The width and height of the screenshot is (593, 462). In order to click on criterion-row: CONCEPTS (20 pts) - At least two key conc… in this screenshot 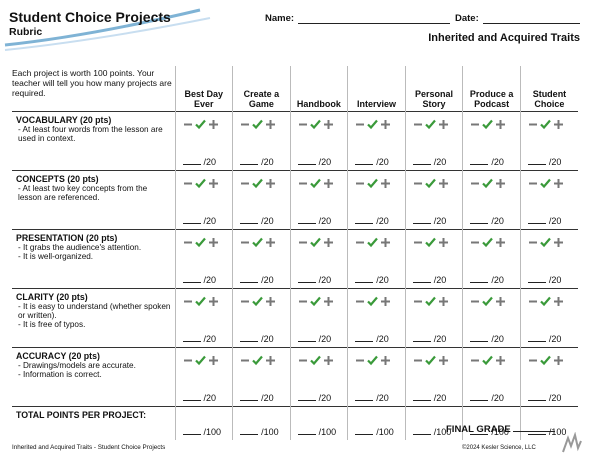, I will do `click(295, 199)`.